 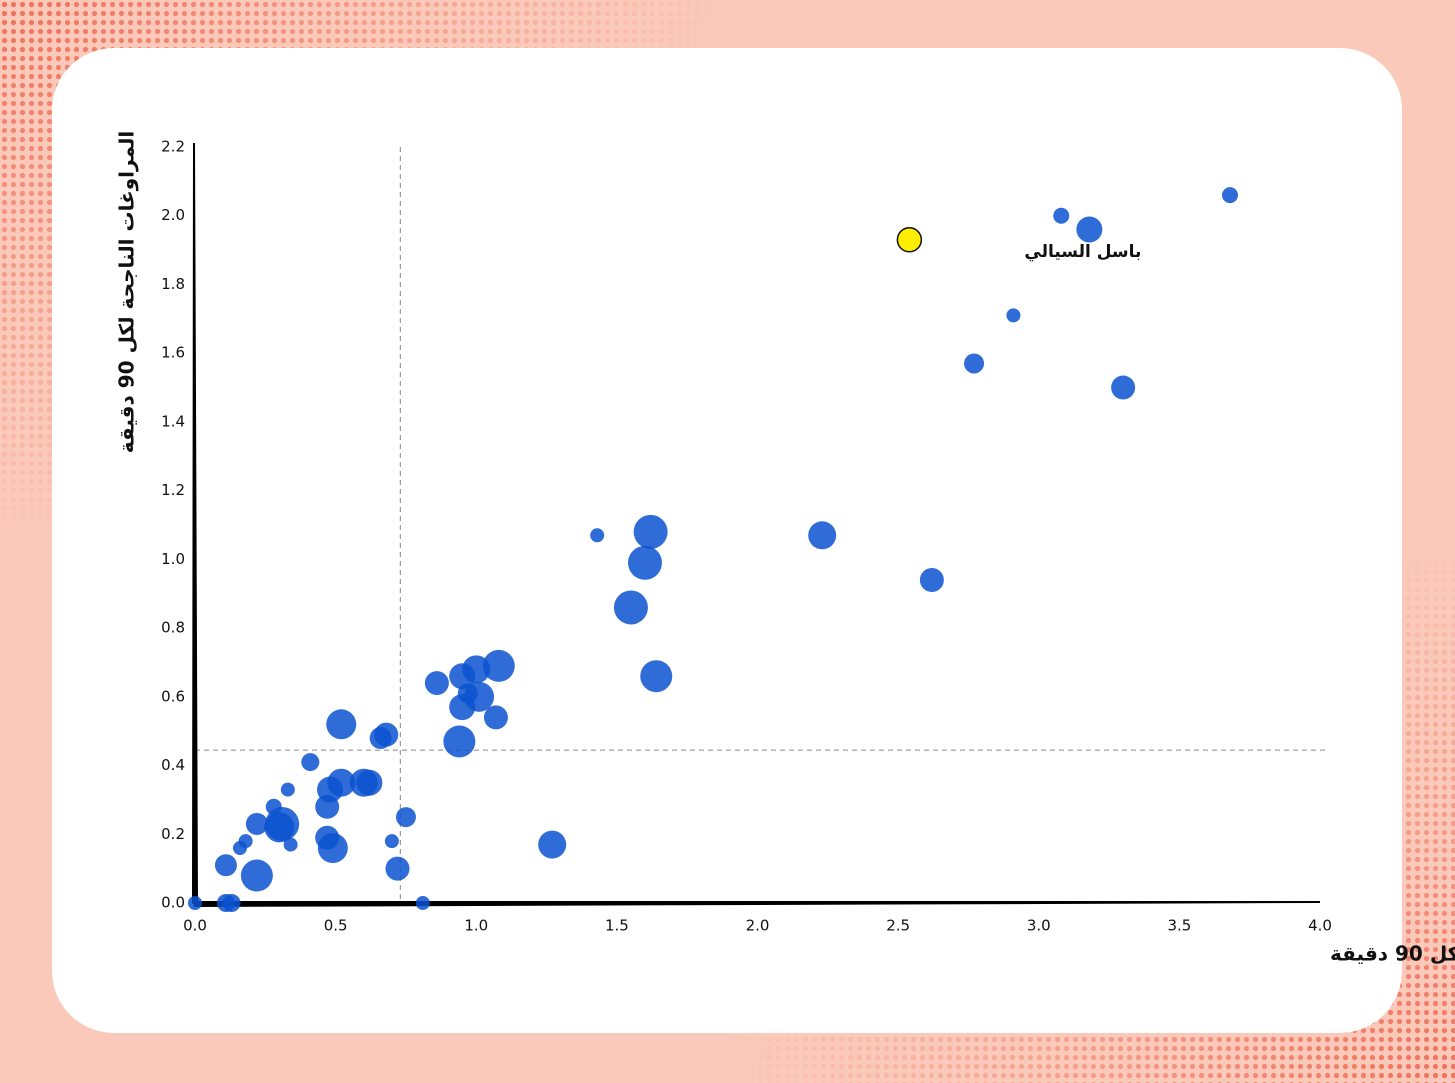 What do you see at coordinates (173, 147) in the screenshot?
I see `y-tick-label: 2.2` at bounding box center [173, 147].